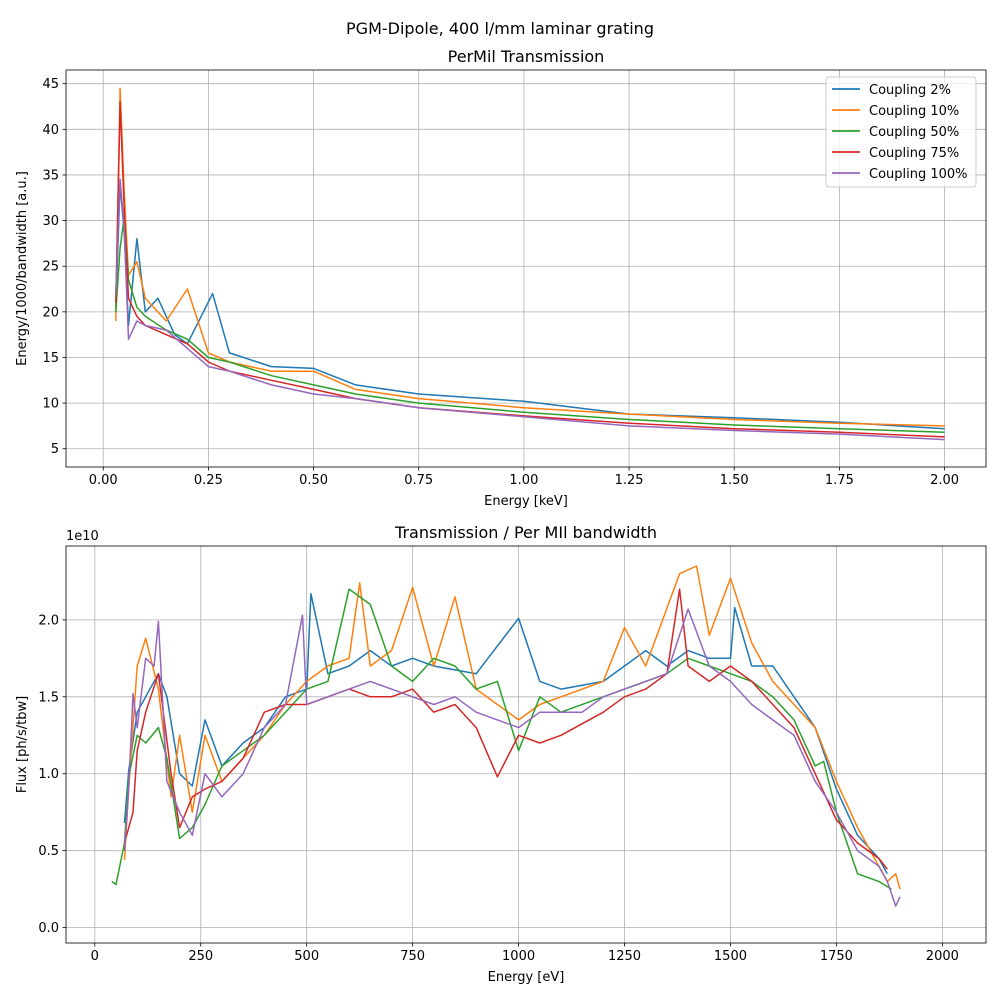  What do you see at coordinates (48, 928) in the screenshot?
I see `y-tick-label: 0.0` at bounding box center [48, 928].